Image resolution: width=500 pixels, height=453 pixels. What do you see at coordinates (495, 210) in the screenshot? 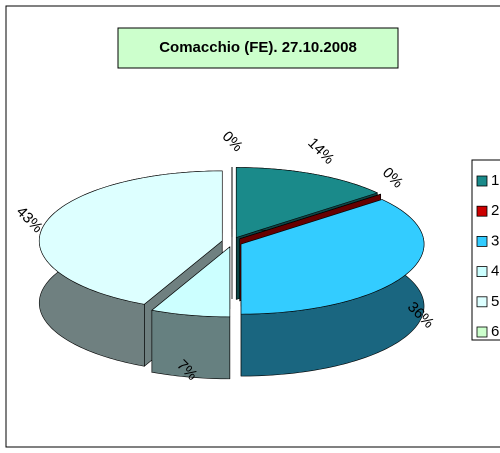
I see `legend-label: 2` at bounding box center [495, 210].